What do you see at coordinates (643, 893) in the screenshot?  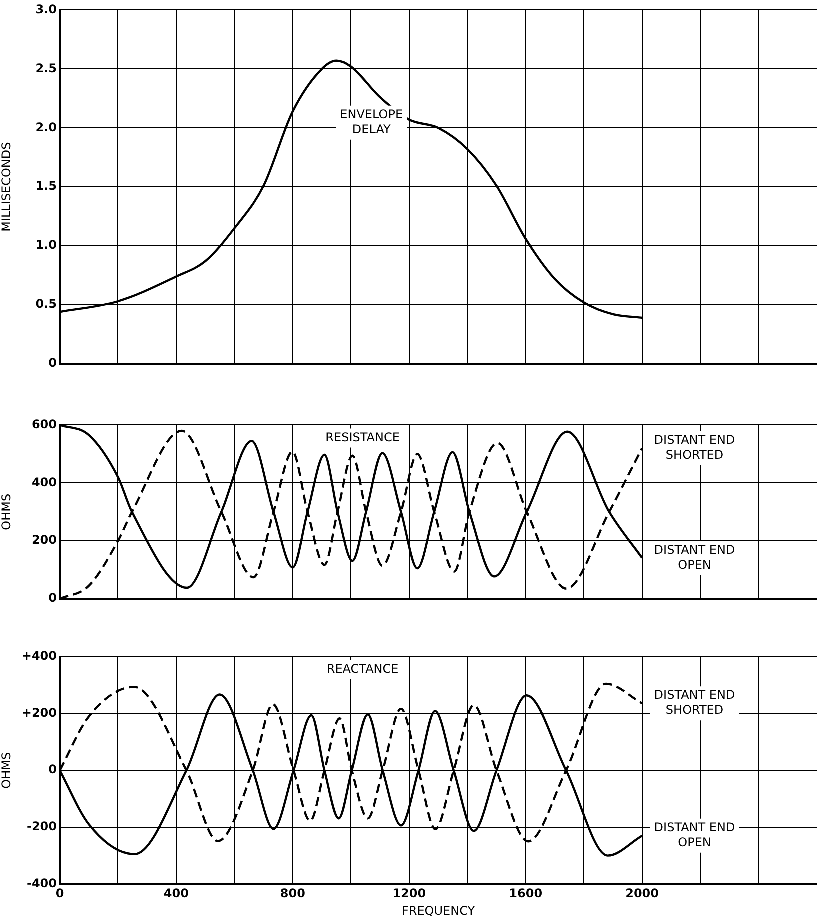 I see `x-tick-label: 2000` at bounding box center [643, 893].